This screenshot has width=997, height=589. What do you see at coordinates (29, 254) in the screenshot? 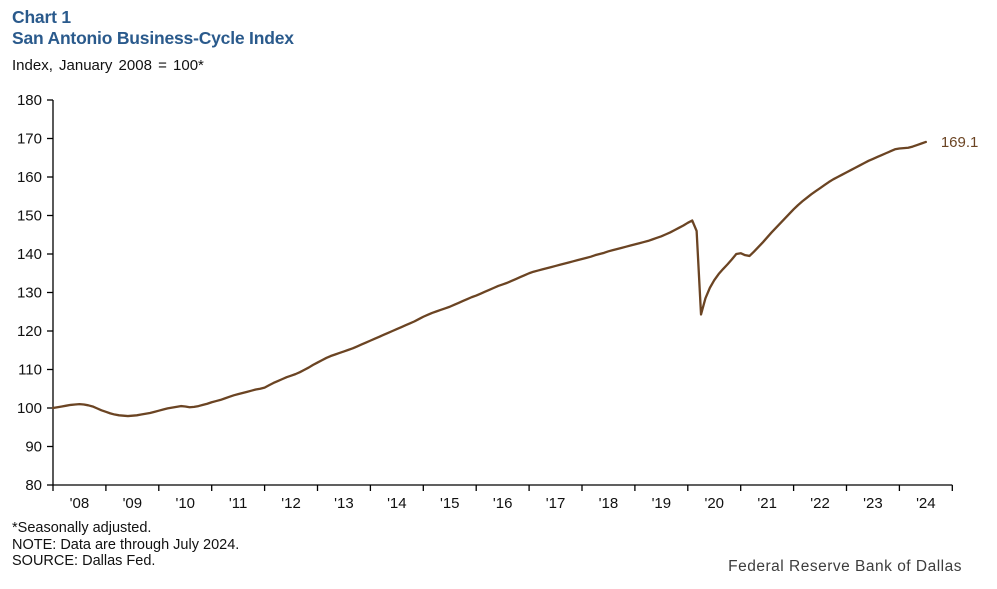
I see `y-tick-label: 140` at bounding box center [29, 254].